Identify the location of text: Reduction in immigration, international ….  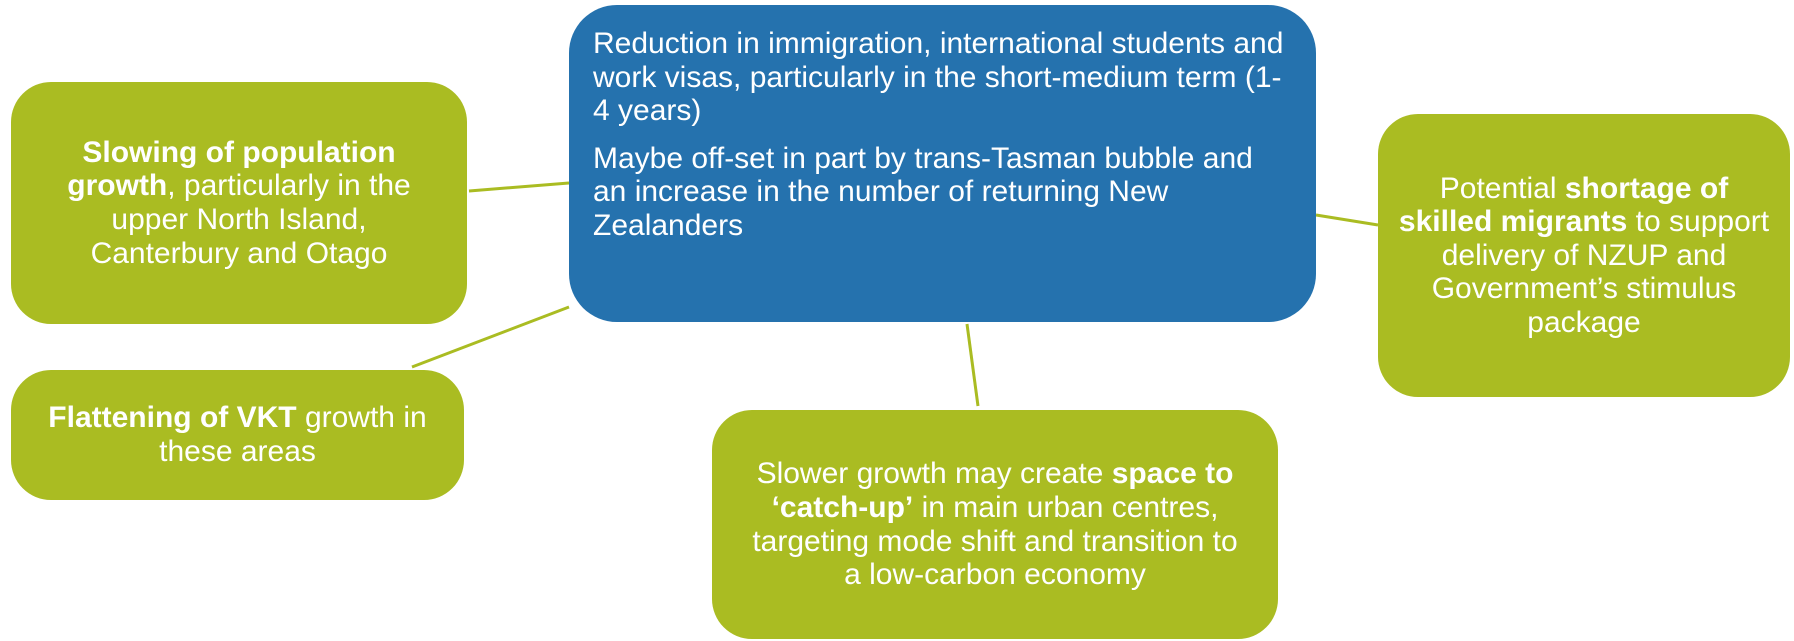
(938, 77).